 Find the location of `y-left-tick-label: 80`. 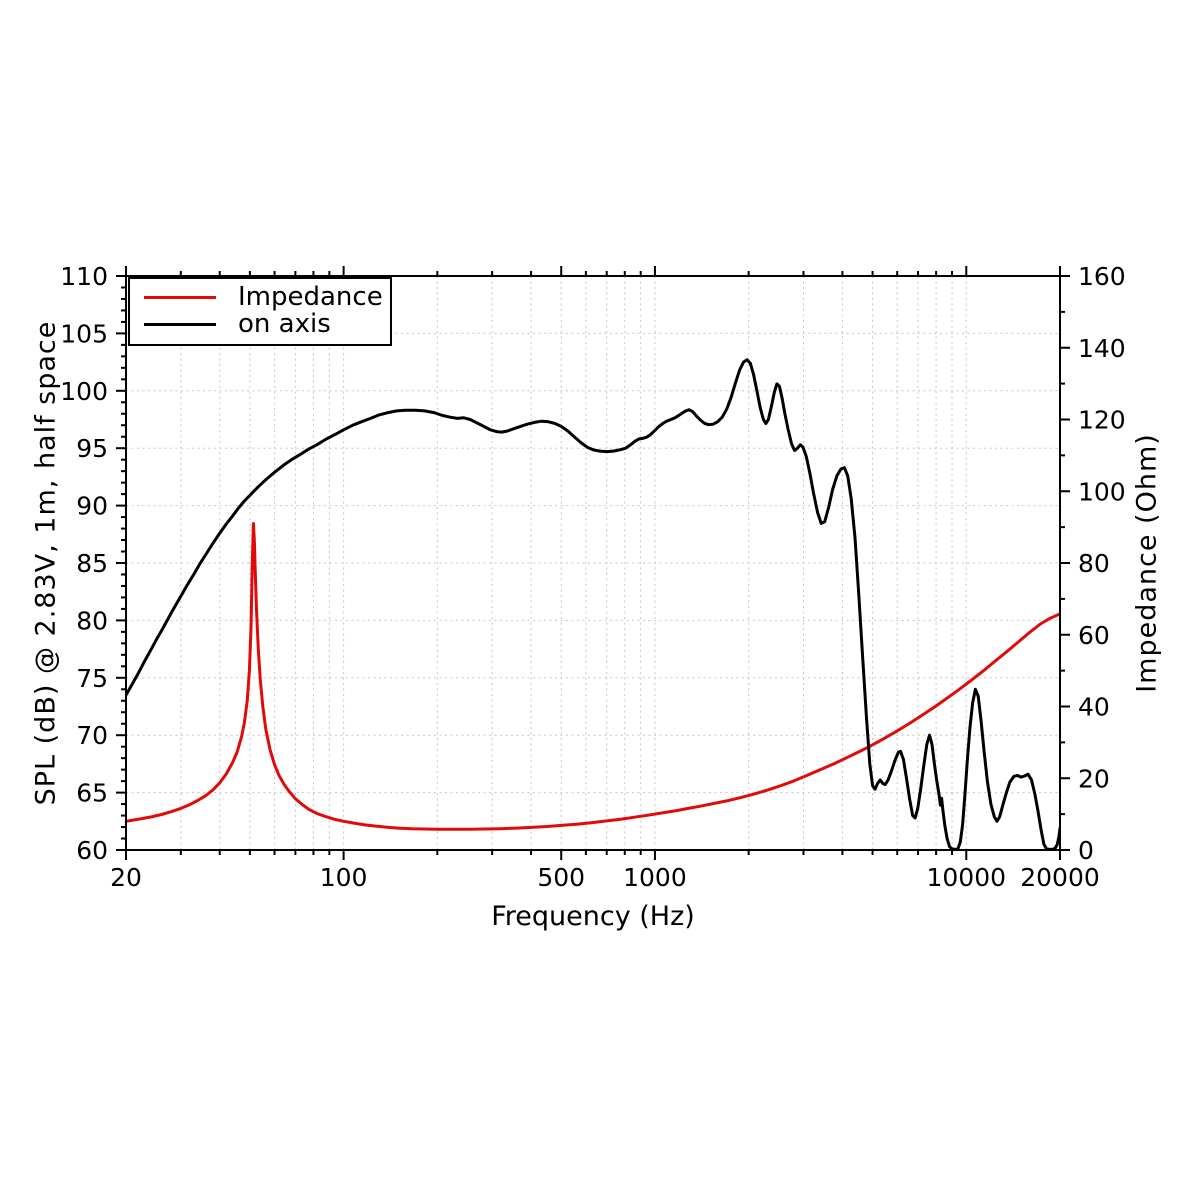

y-left-tick-label: 80 is located at coordinates (92, 620).